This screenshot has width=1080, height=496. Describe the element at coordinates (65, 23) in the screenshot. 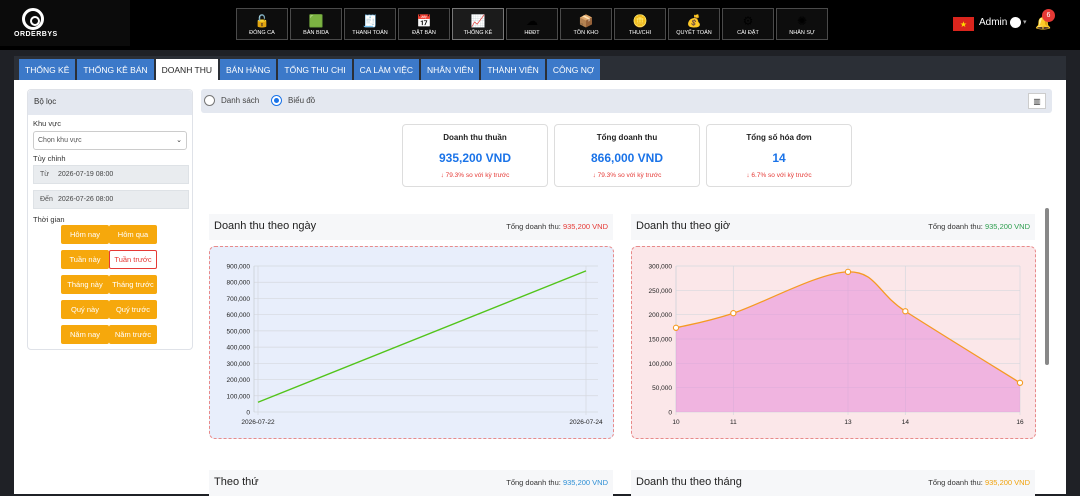

I see `orderbys-logo: ORDERBYS` at that location.